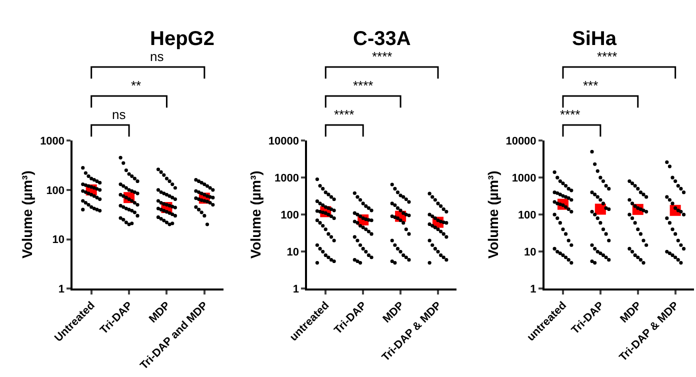  Describe the element at coordinates (182, 39) in the screenshot. I see `chart-title: HepG2` at that location.